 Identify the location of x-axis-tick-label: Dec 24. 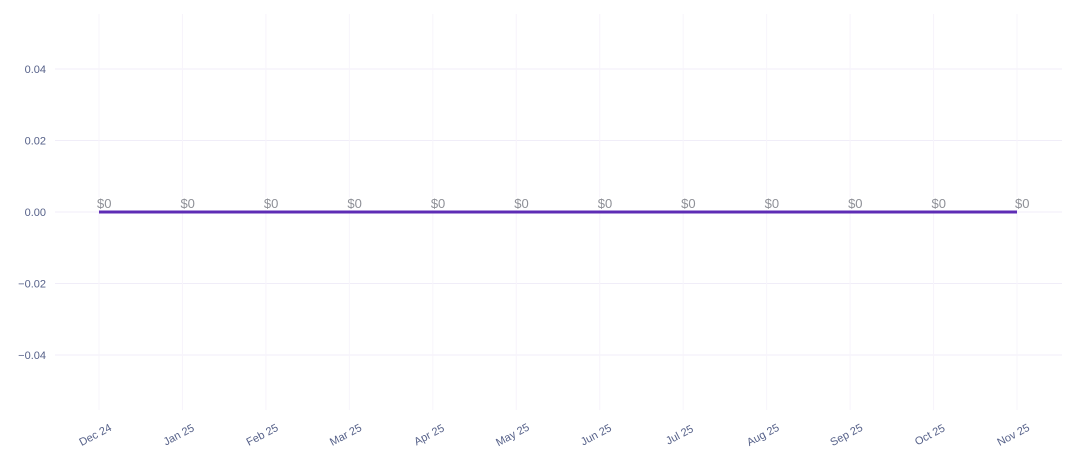
(95, 435).